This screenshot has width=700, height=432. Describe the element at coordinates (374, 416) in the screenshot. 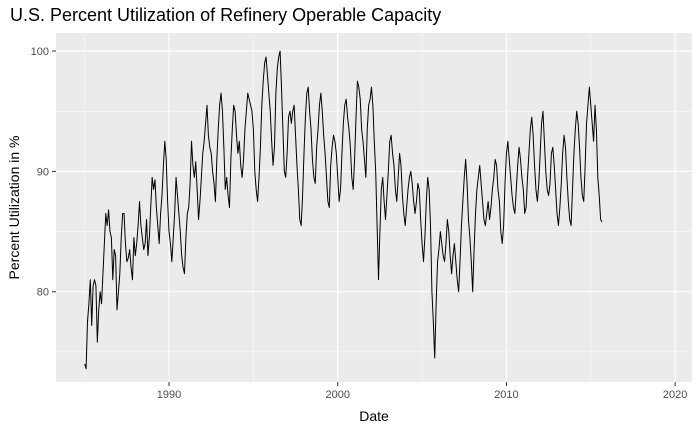

I see `x-axis-title: Date` at that location.